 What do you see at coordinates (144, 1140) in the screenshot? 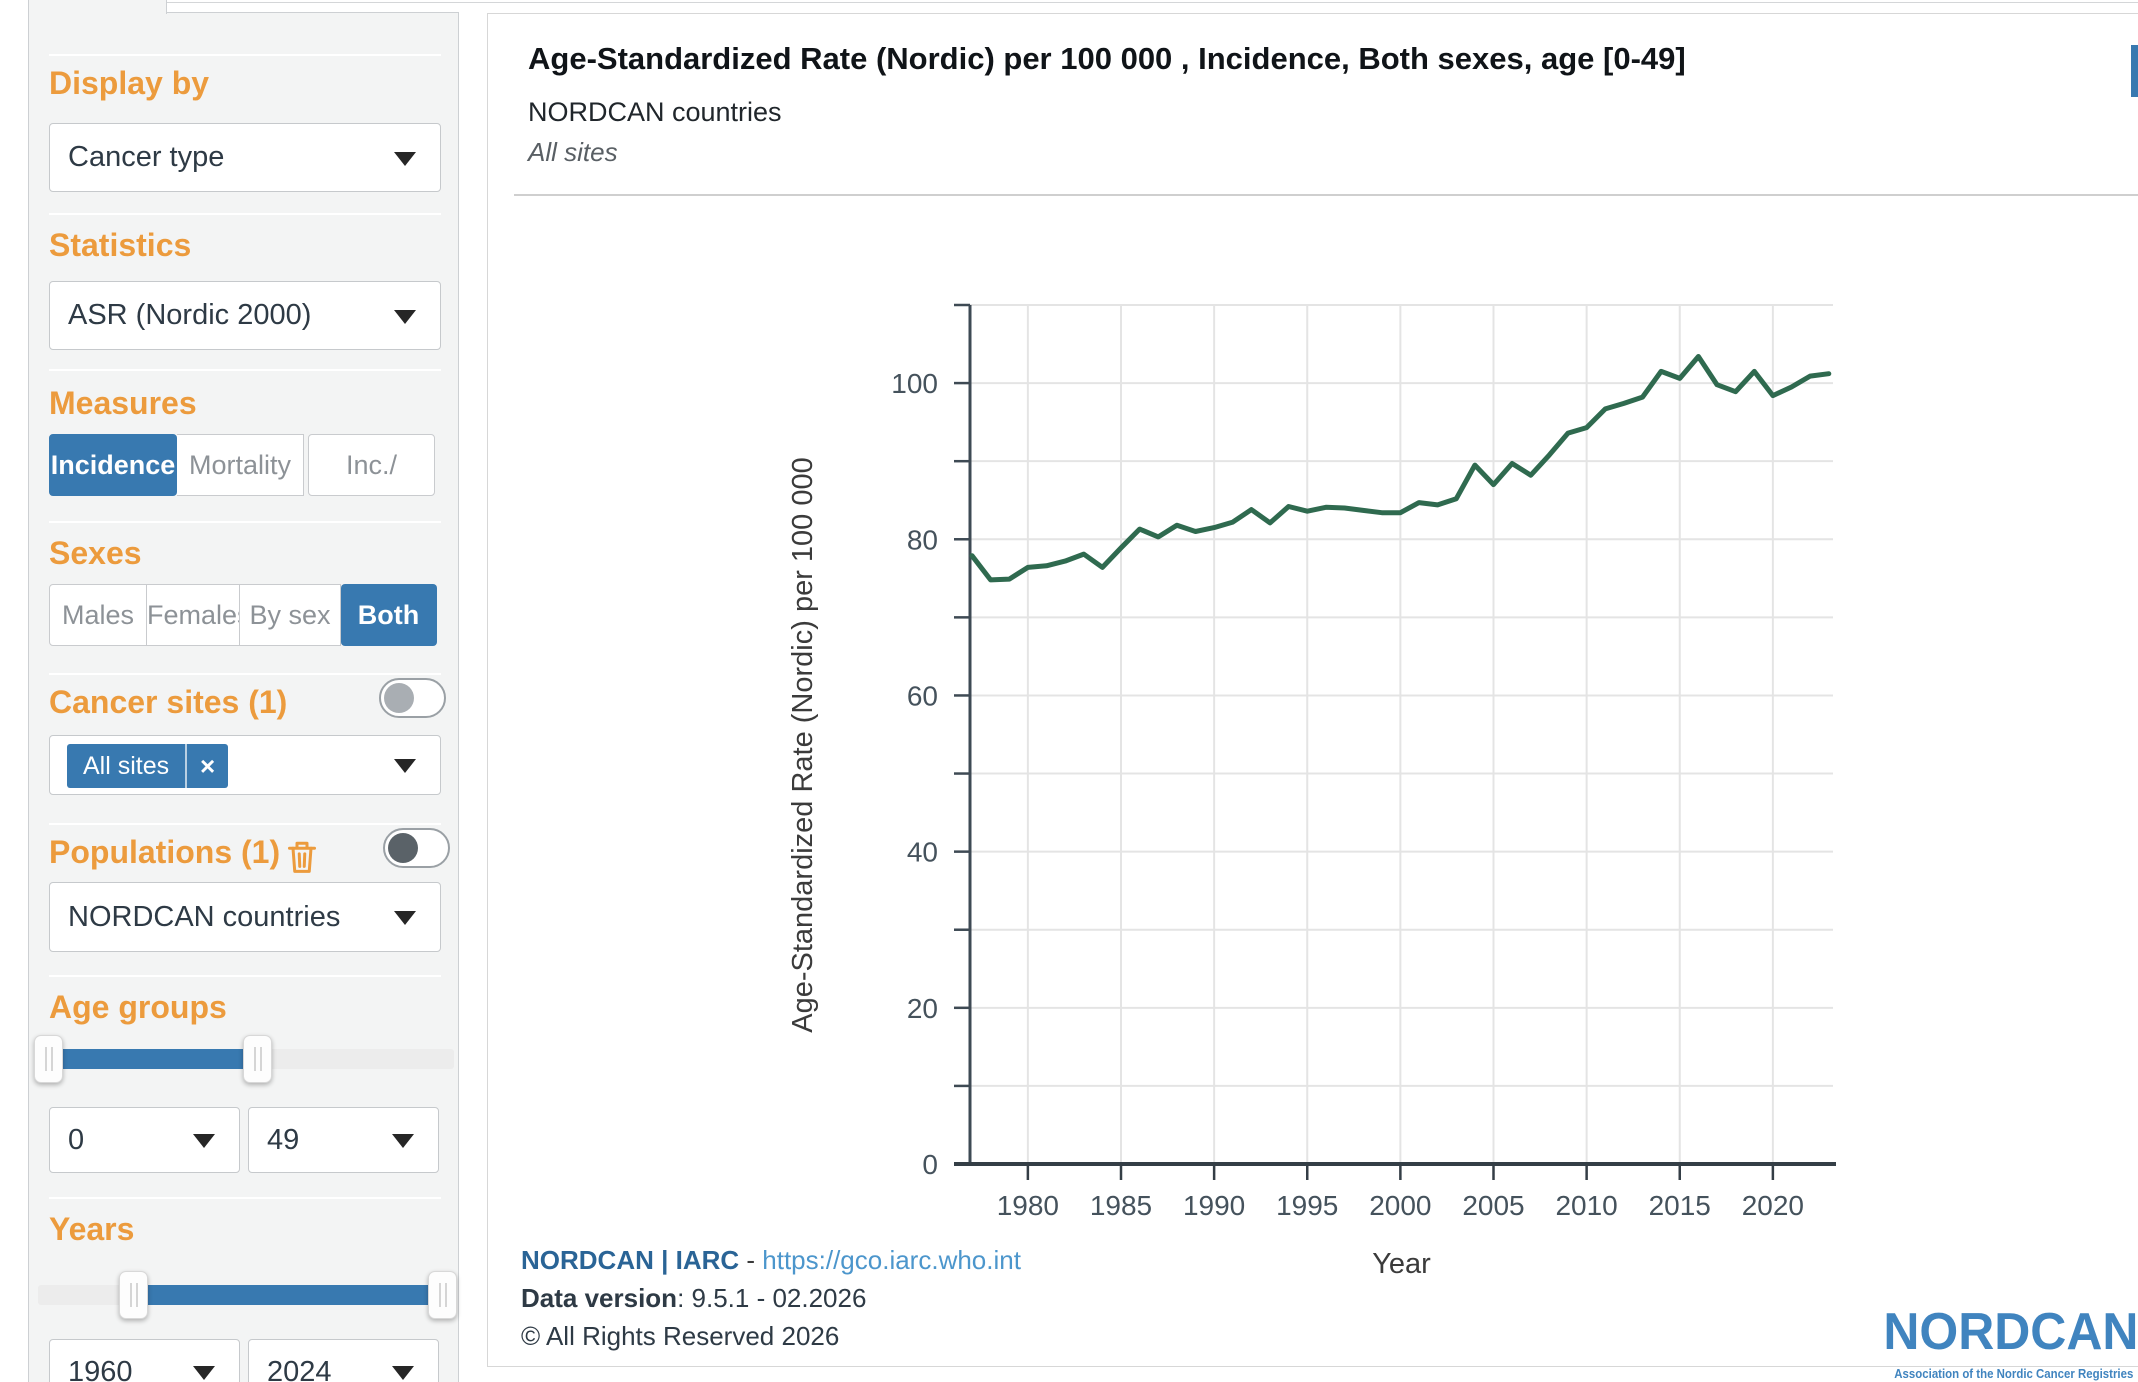
I see `age-from-select: 0` at bounding box center [144, 1140].